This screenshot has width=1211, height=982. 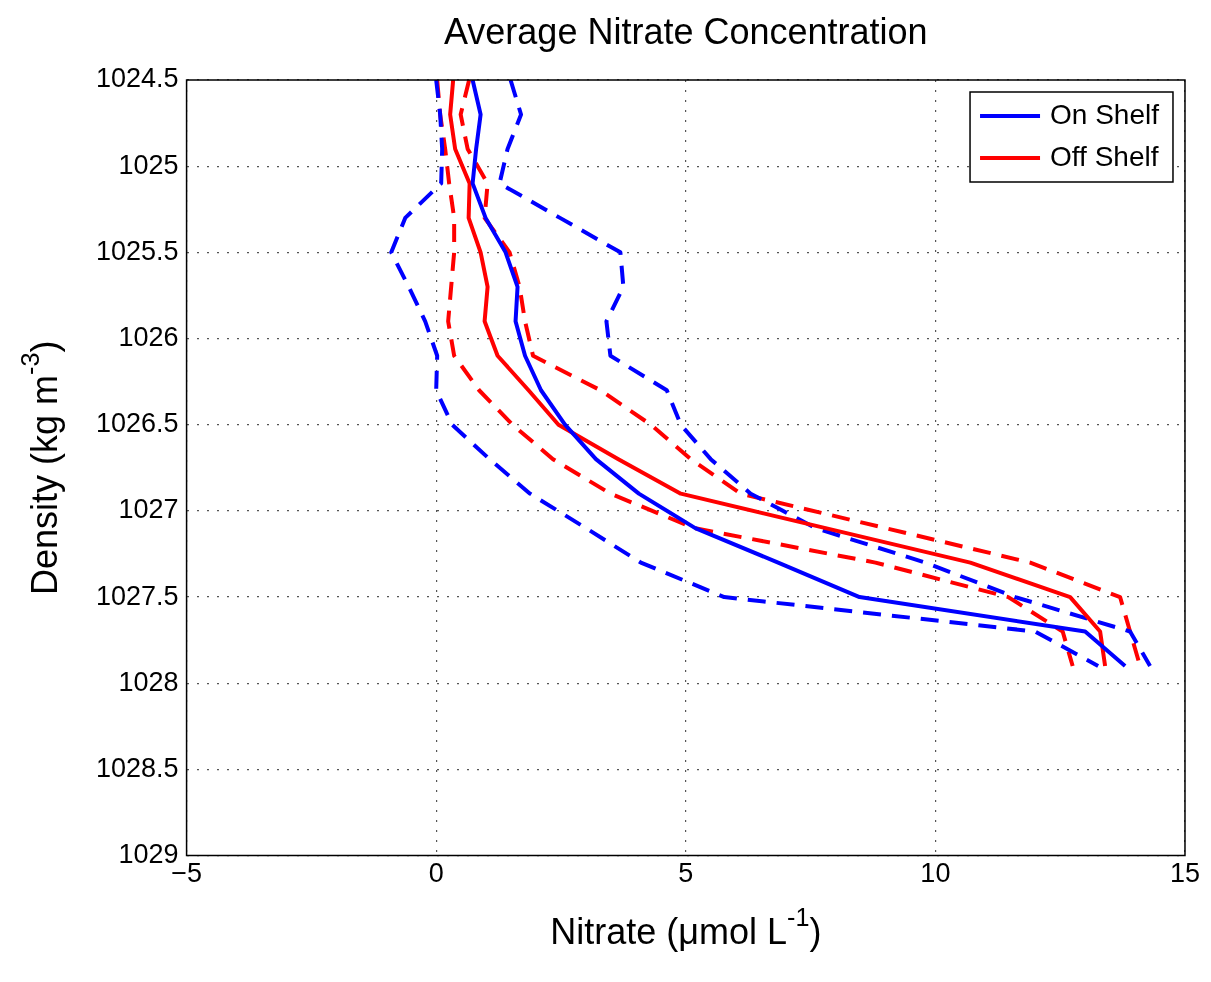 What do you see at coordinates (935, 873) in the screenshot?
I see `x-tick-label: 10` at bounding box center [935, 873].